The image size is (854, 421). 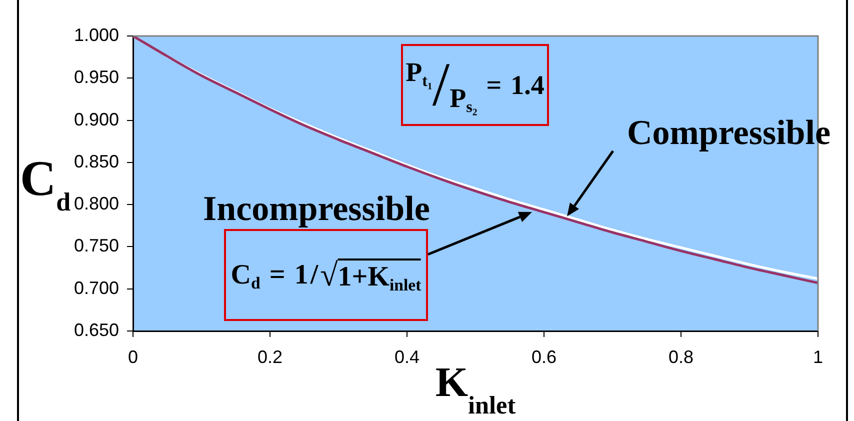 I want to click on x-tick-label: 1, so click(x=818, y=356).